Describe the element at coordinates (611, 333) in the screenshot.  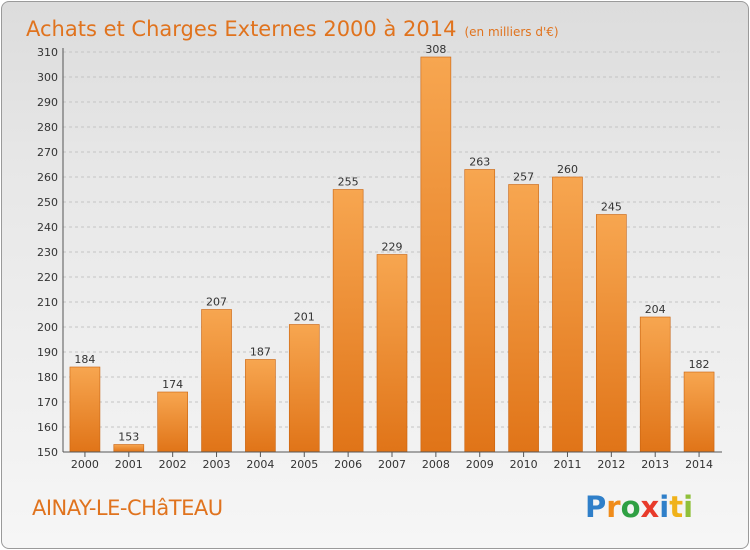
I see `bar-2012` at that location.